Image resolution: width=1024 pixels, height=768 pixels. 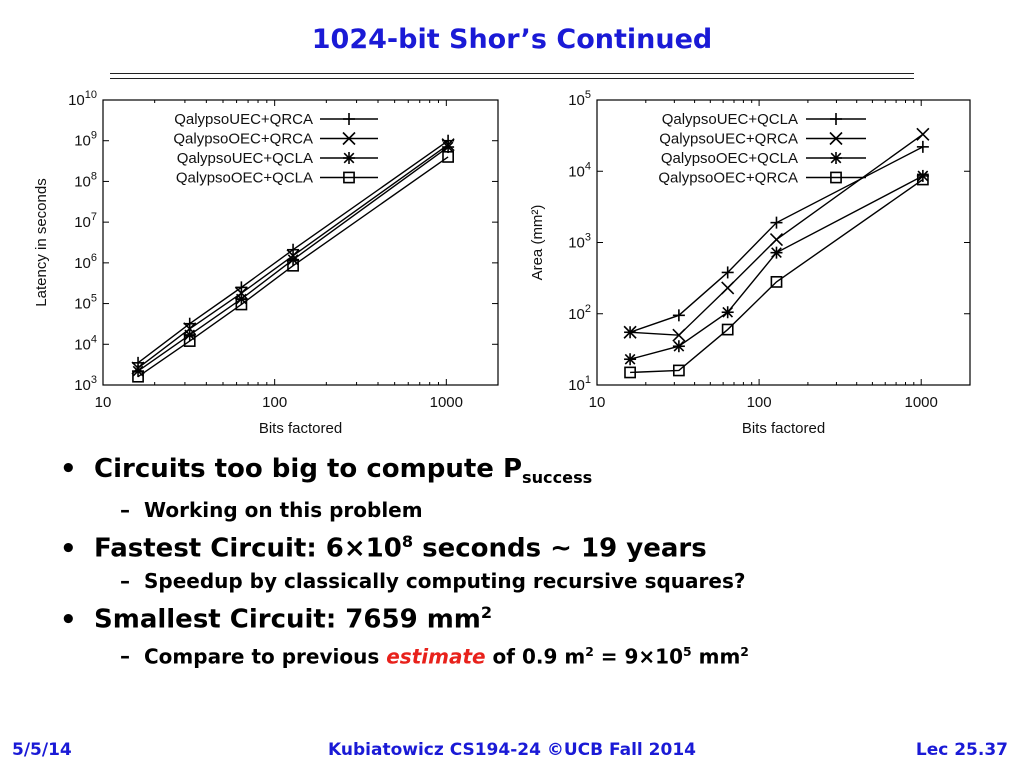 What do you see at coordinates (241, 287) in the screenshot?
I see `data-point-s0-p2` at bounding box center [241, 287].